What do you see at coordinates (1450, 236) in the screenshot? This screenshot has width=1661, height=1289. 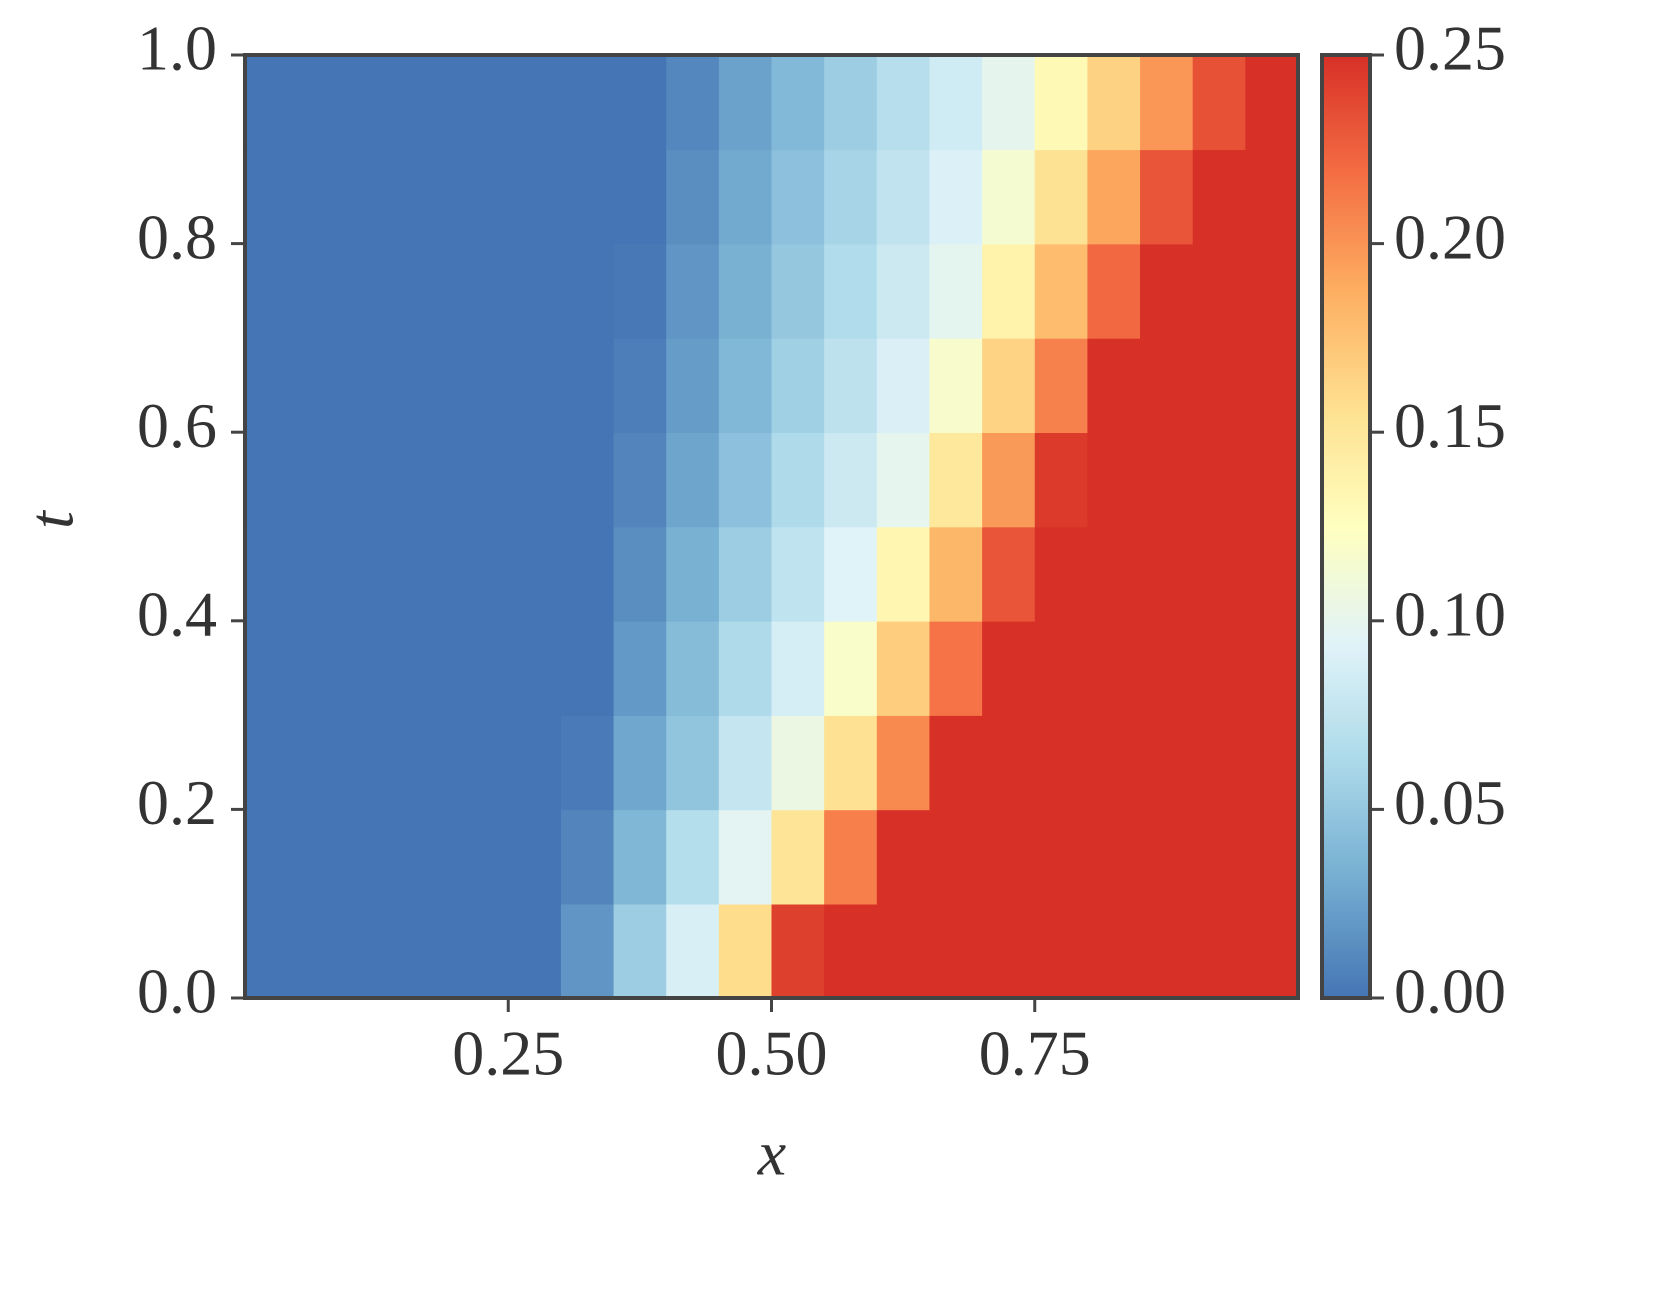 I see `colorbar-tick-label: 0.20` at bounding box center [1450, 236].